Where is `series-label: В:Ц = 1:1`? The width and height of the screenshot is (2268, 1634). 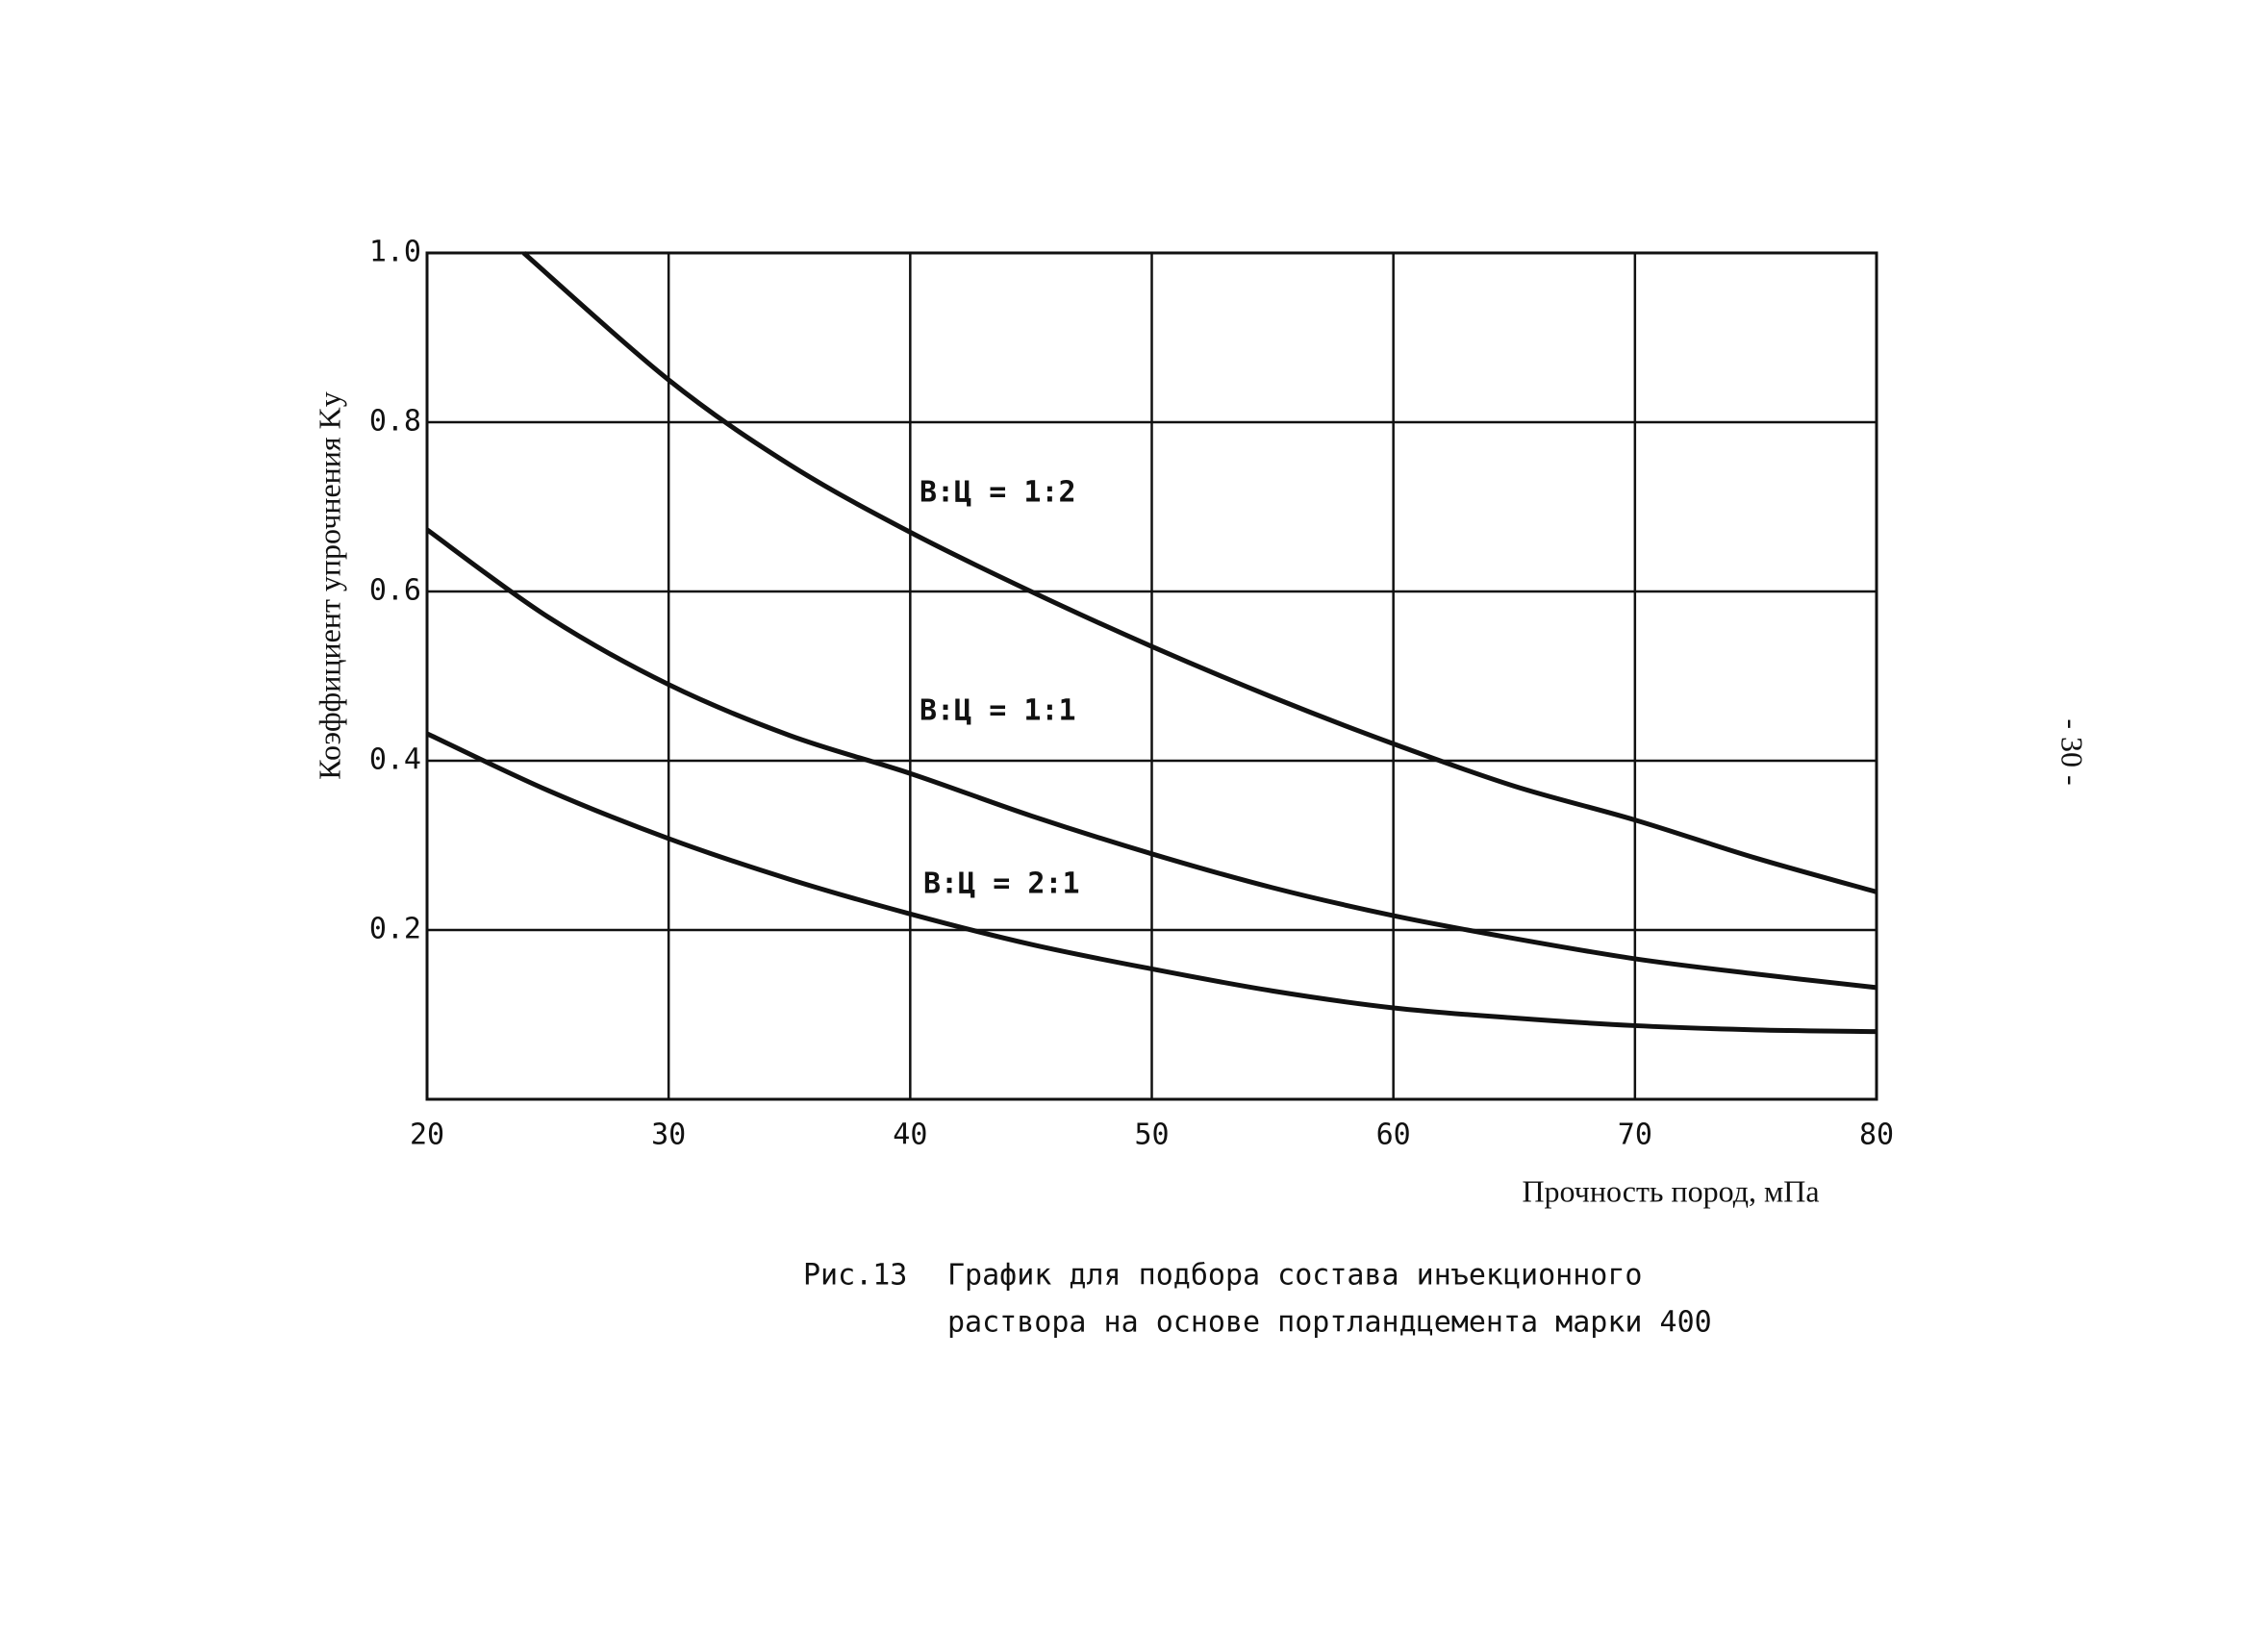
series-label: В:Ц = 1:1 is located at coordinates (998, 711).